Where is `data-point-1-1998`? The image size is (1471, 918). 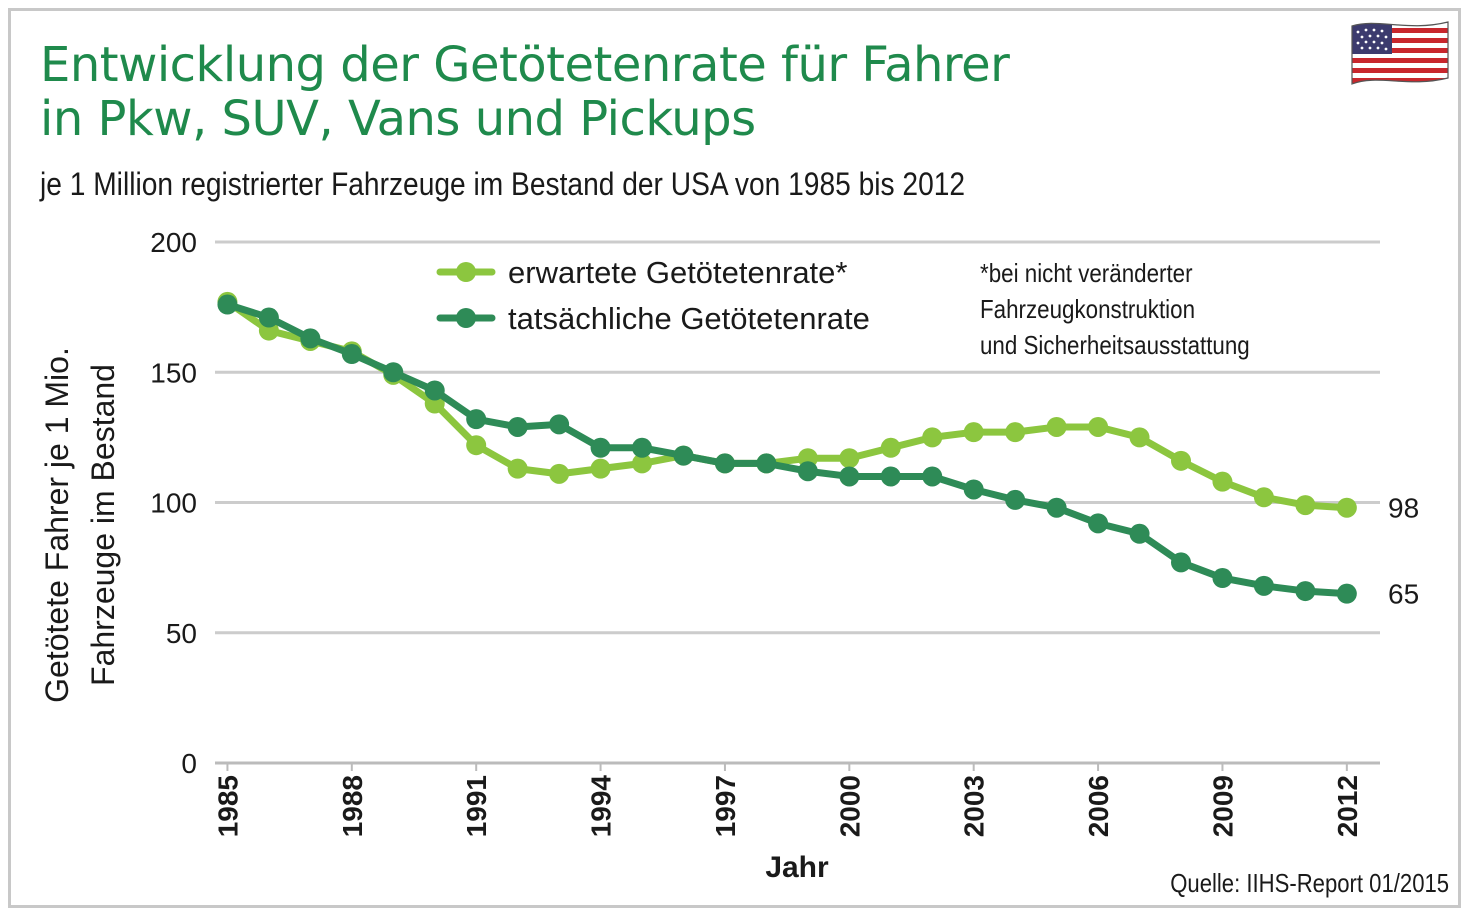
data-point-1-1998 is located at coordinates (766, 463).